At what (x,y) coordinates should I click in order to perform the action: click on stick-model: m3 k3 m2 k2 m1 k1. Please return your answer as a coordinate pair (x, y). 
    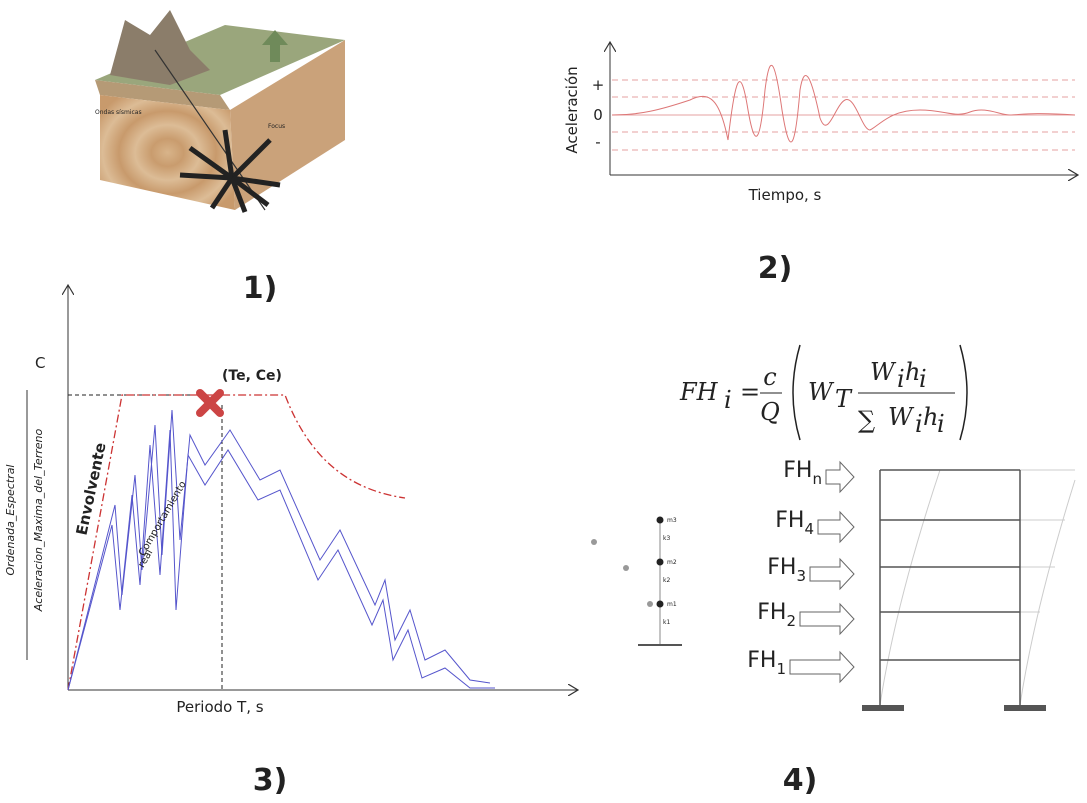
    Looking at the image, I should click on (636, 581).